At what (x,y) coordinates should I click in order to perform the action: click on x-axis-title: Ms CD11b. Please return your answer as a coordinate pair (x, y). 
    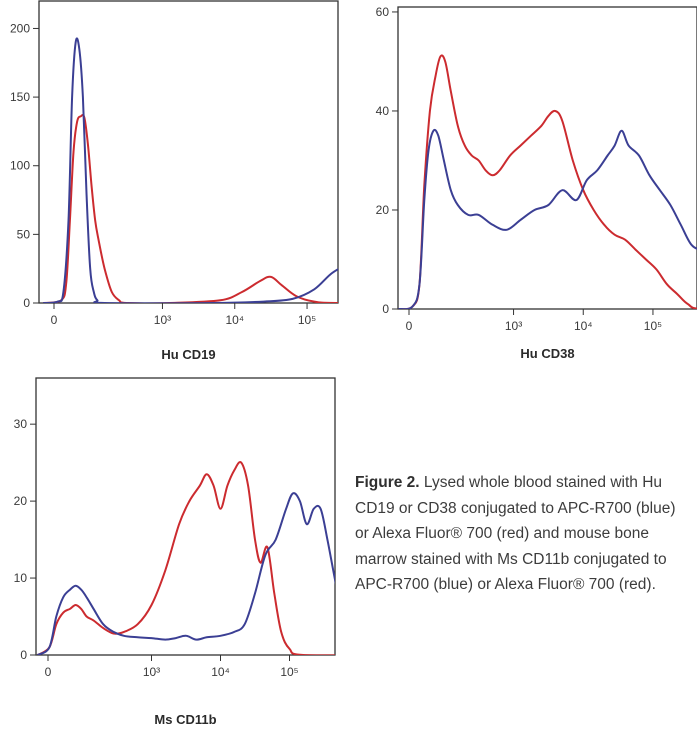
    Looking at the image, I should click on (185, 719).